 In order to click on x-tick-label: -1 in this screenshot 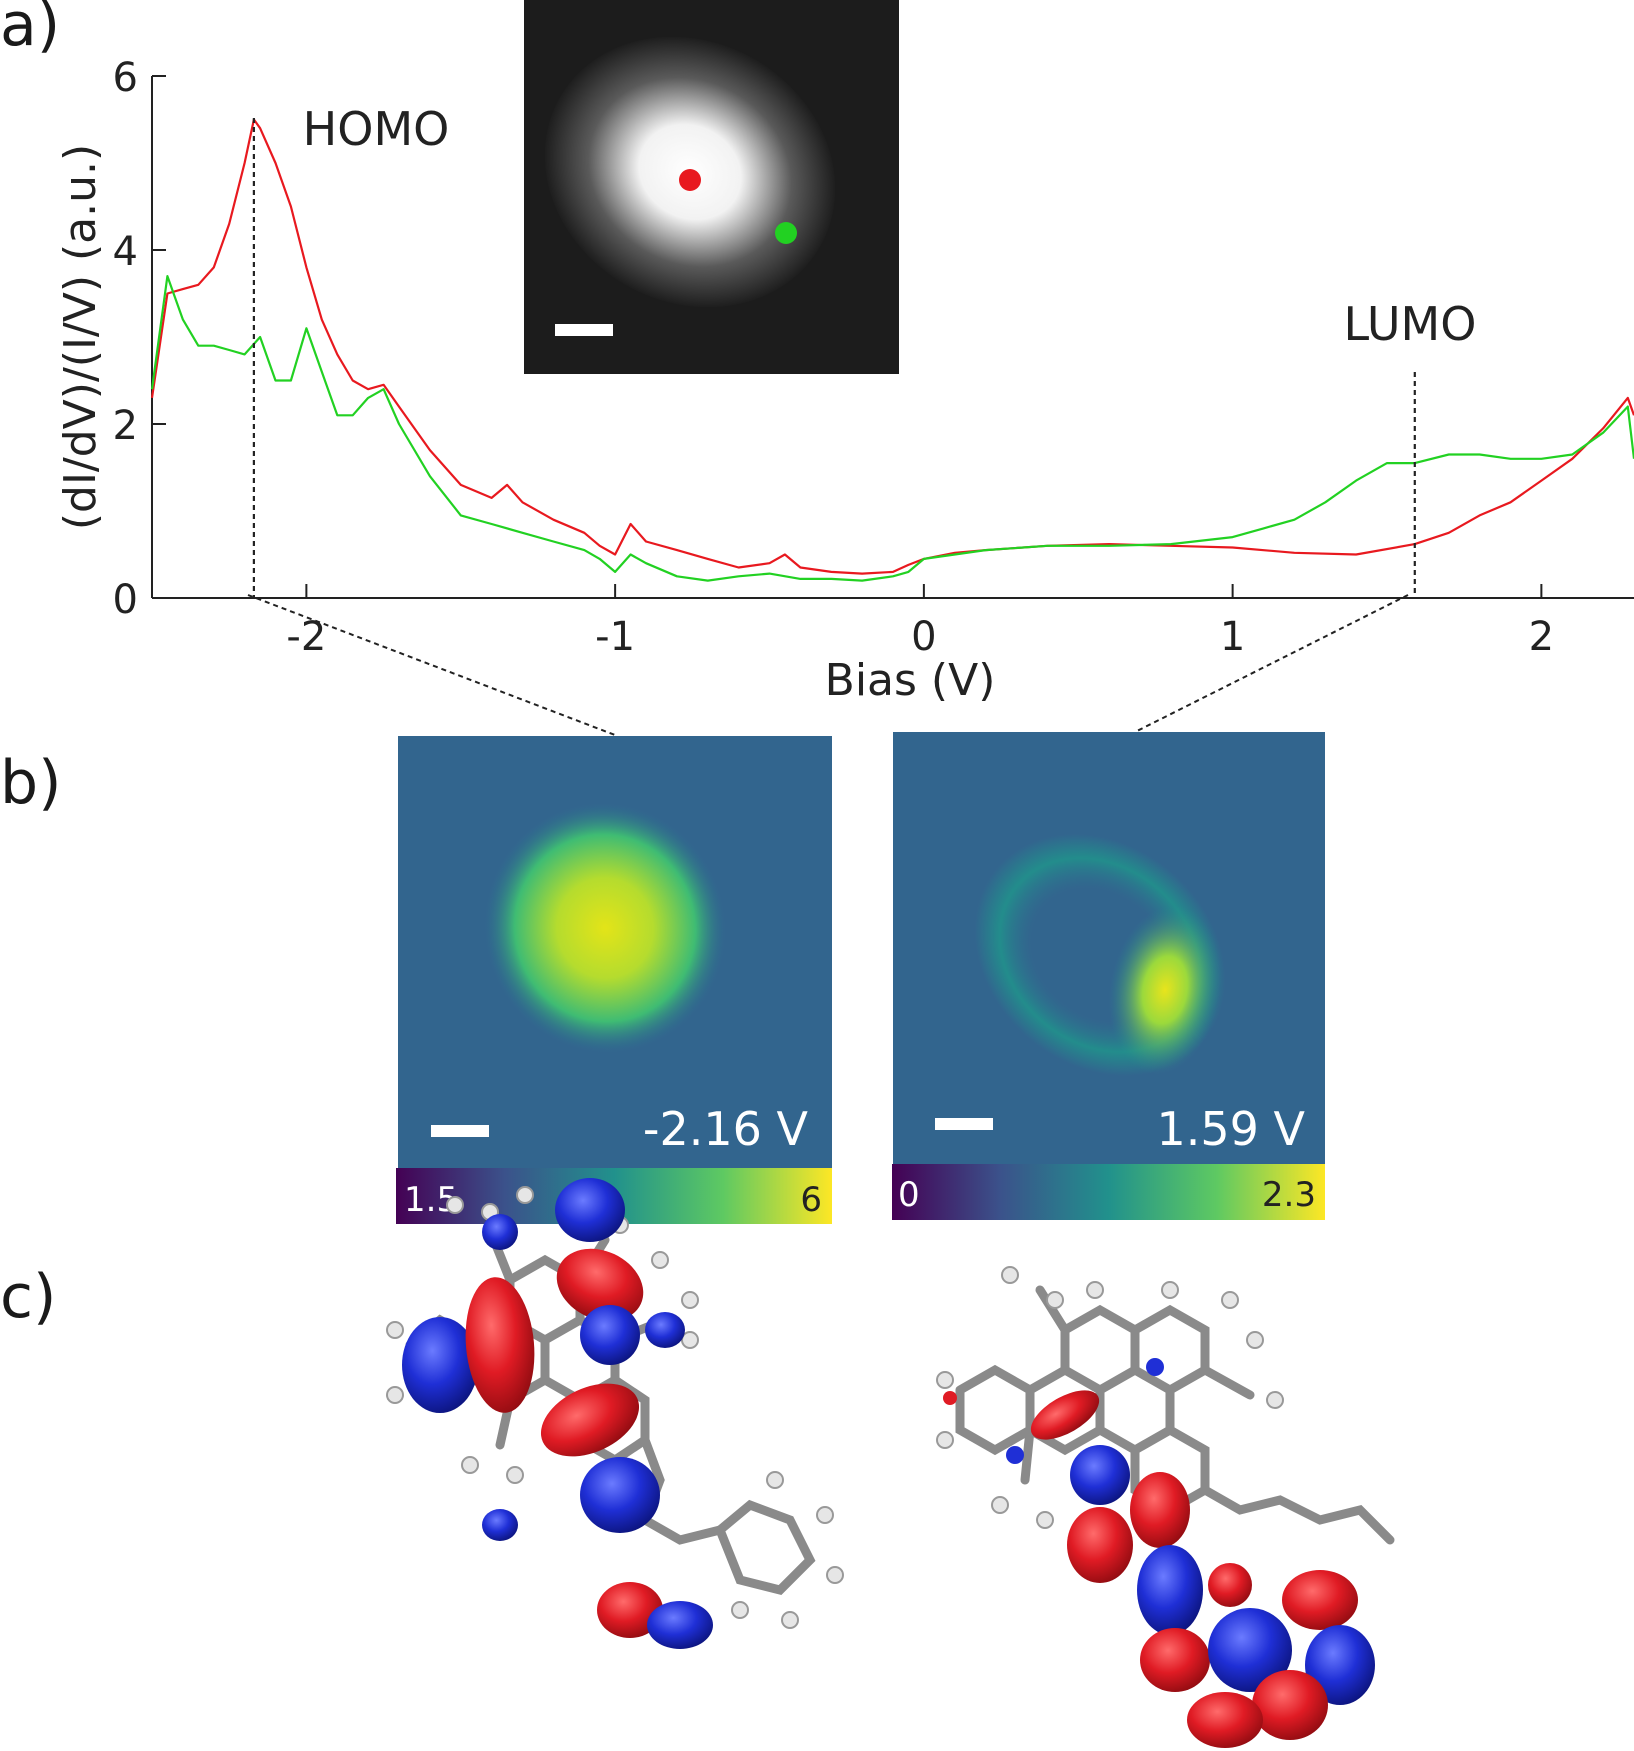, I will do `click(615, 637)`.